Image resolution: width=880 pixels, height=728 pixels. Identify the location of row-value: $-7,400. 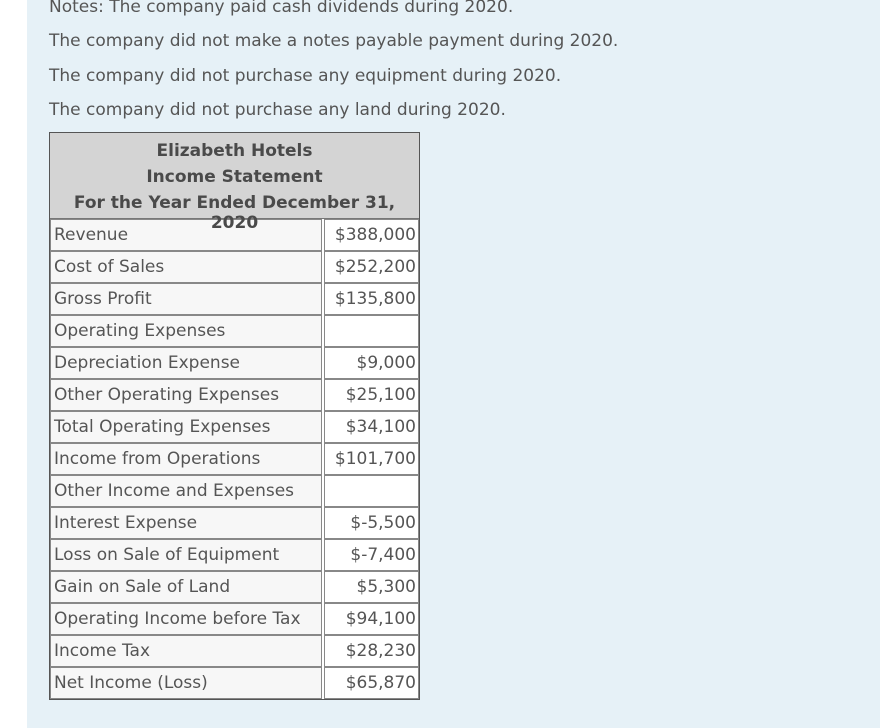
(371, 555).